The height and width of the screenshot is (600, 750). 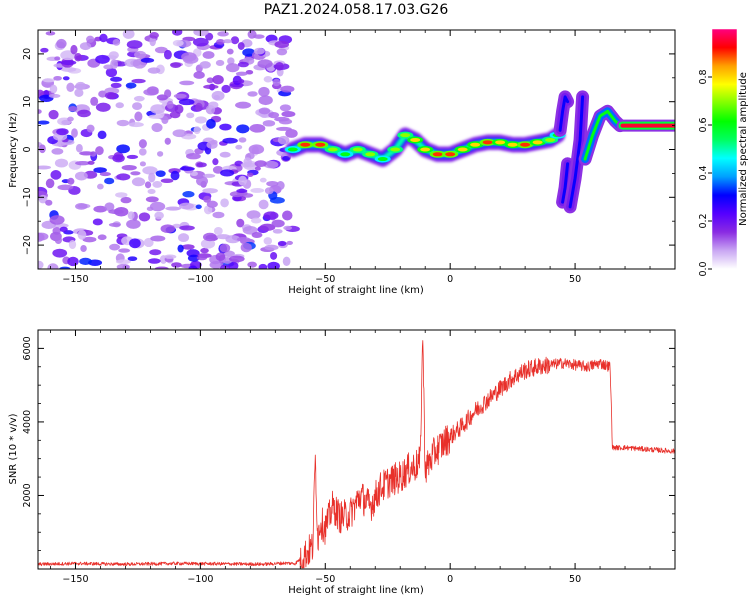 What do you see at coordinates (27, 348) in the screenshot?
I see `y-tick-label: 6000` at bounding box center [27, 348].